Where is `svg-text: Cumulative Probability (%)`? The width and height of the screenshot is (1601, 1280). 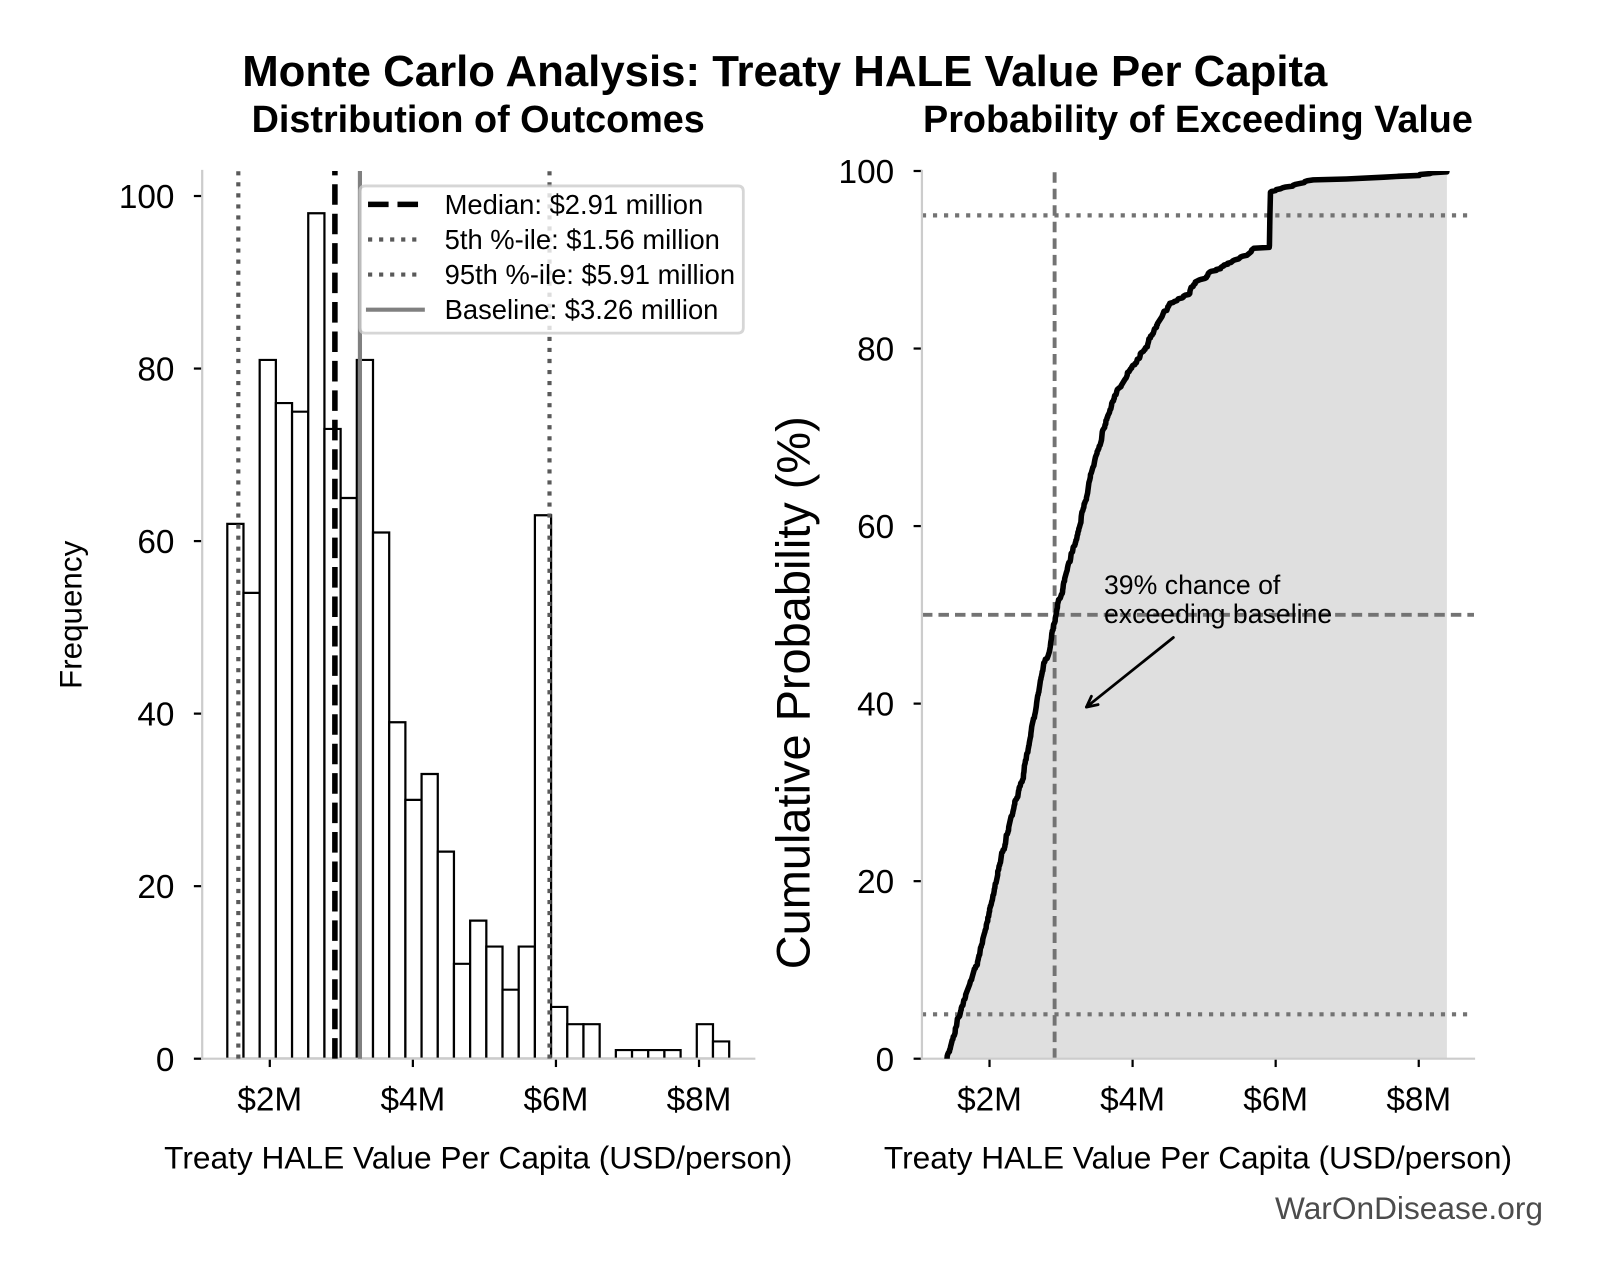 svg-text: Cumulative Probability (%) is located at coordinates (793, 692).